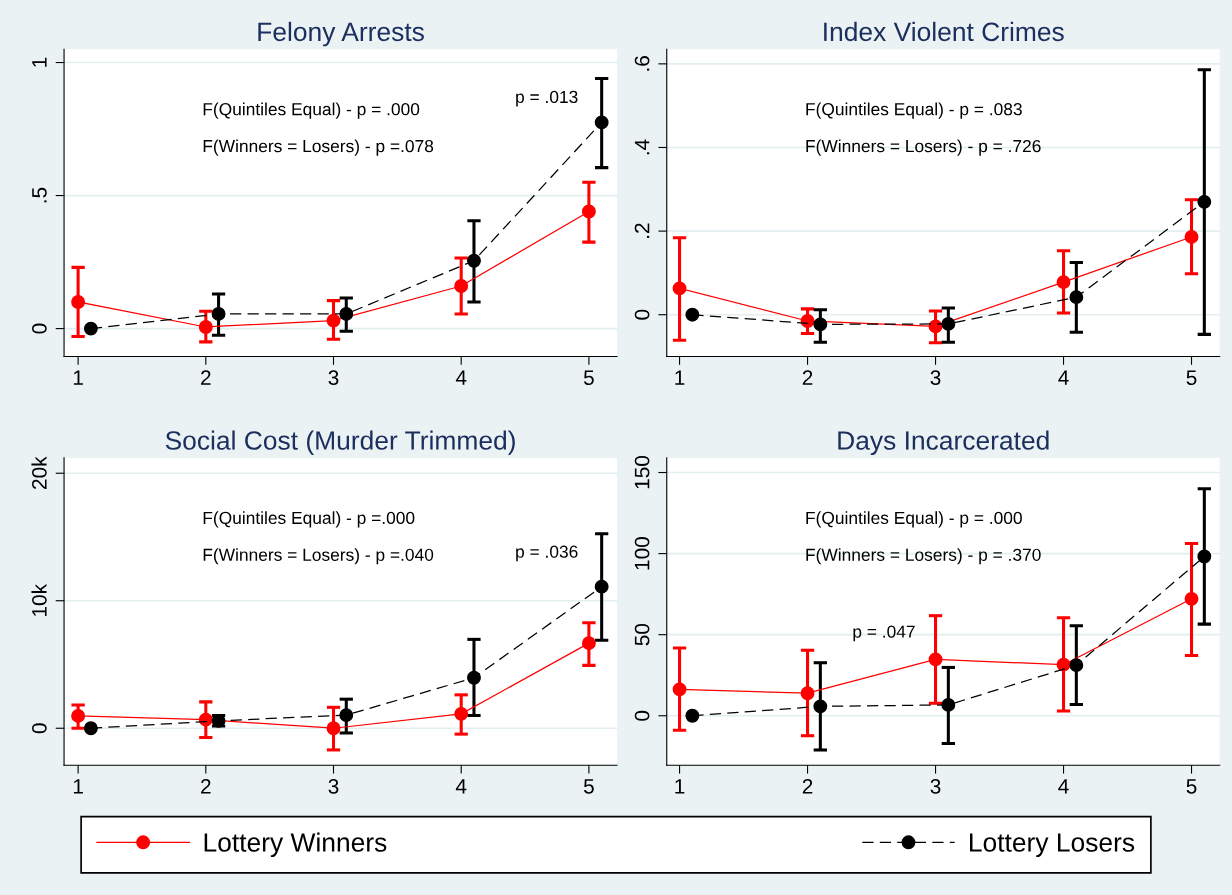  Describe the element at coordinates (547, 98) in the screenshot. I see `annotation: p = .013` at that location.